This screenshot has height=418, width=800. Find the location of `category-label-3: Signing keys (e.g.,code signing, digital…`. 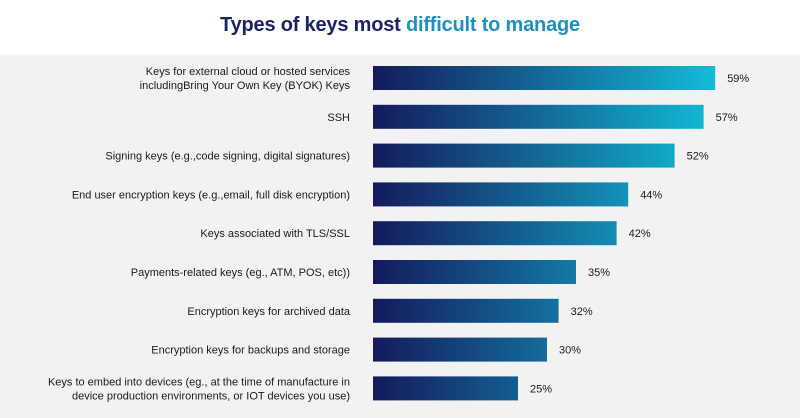

category-label-3: Signing keys (e.g.,code signing, digital… is located at coordinates (227, 157).